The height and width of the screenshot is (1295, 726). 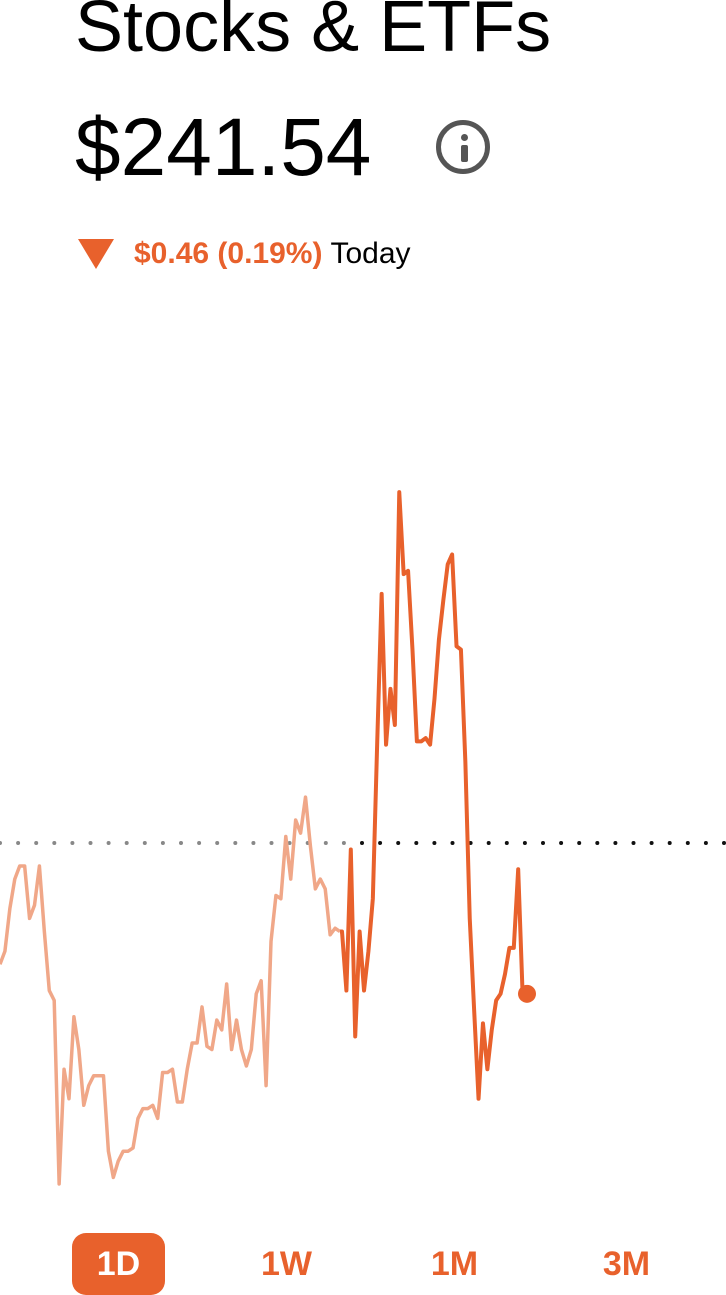 What do you see at coordinates (363, 1264) in the screenshot?
I see `range-tabs: 1D 1W 1M 3M` at bounding box center [363, 1264].